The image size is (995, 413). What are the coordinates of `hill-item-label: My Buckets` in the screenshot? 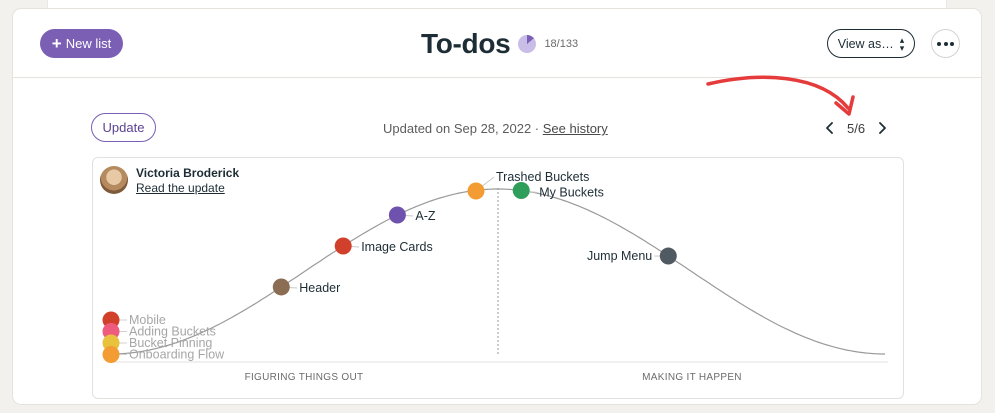 It's located at (571, 192).